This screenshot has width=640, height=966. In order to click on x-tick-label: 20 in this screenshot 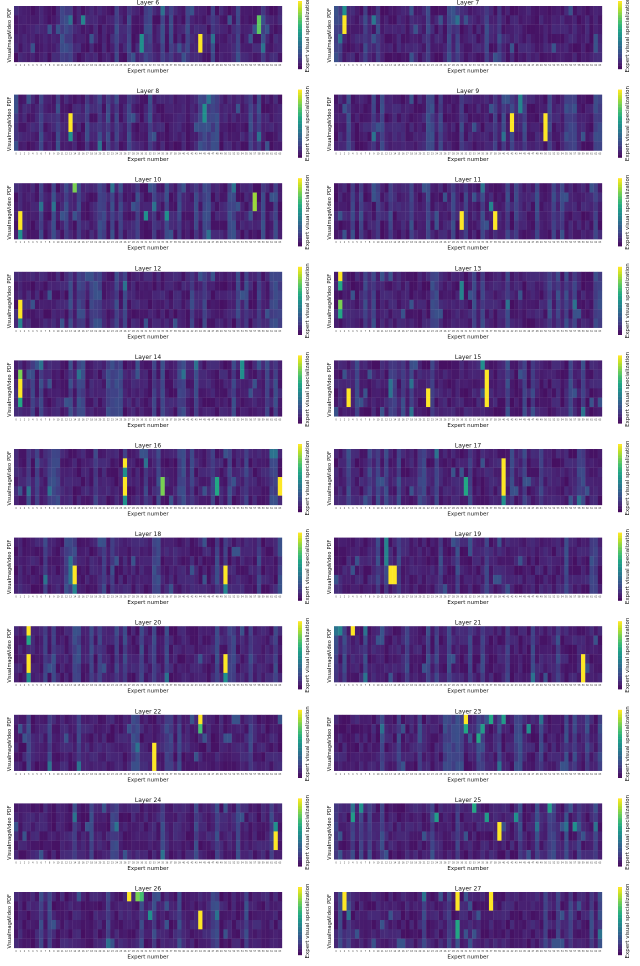, I will do `click(419, 242)`.